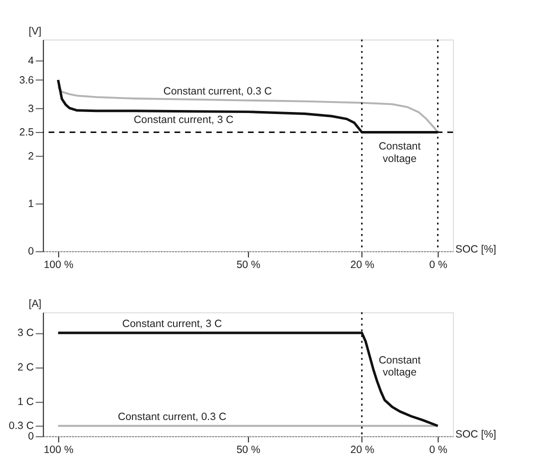 The width and height of the screenshot is (535, 468). What do you see at coordinates (35, 32) in the screenshot?
I see `y-axis-title: [V]` at bounding box center [35, 32].